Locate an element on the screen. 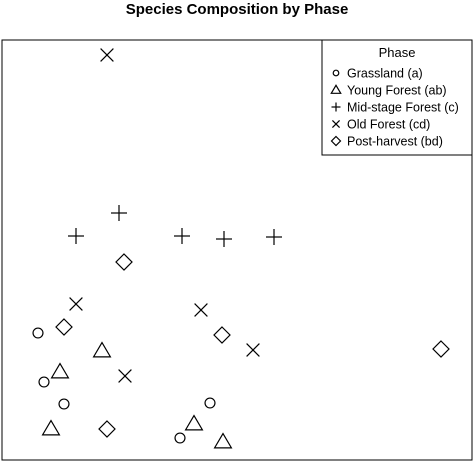 The height and width of the screenshot is (462, 474). legend-label-3: Old Forest (cd) is located at coordinates (388, 125).